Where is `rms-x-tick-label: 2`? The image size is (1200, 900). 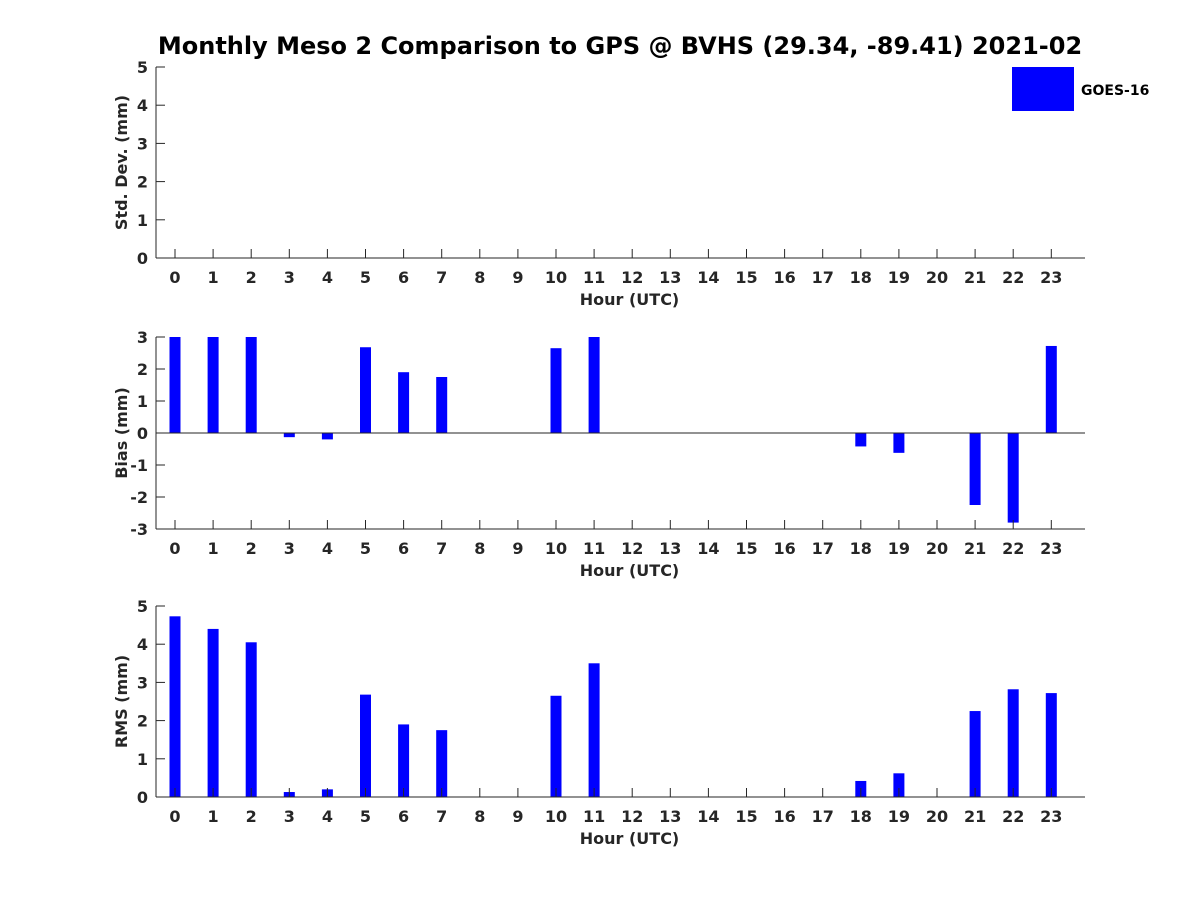
rms-x-tick-label: 2 is located at coordinates (251, 816).